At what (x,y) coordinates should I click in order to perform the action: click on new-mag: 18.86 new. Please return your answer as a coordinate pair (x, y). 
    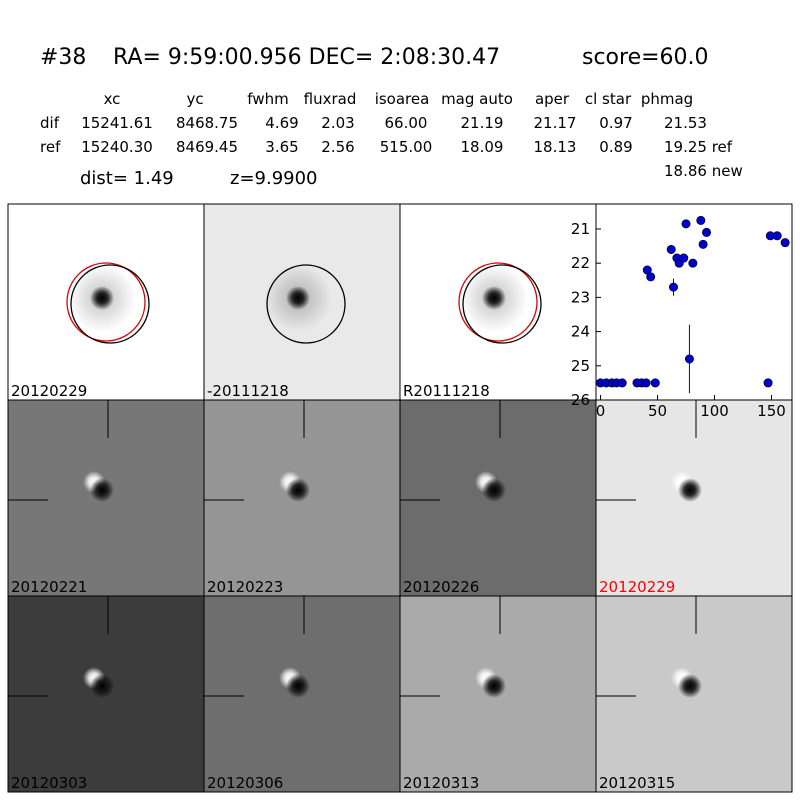
    Looking at the image, I should click on (703, 171).